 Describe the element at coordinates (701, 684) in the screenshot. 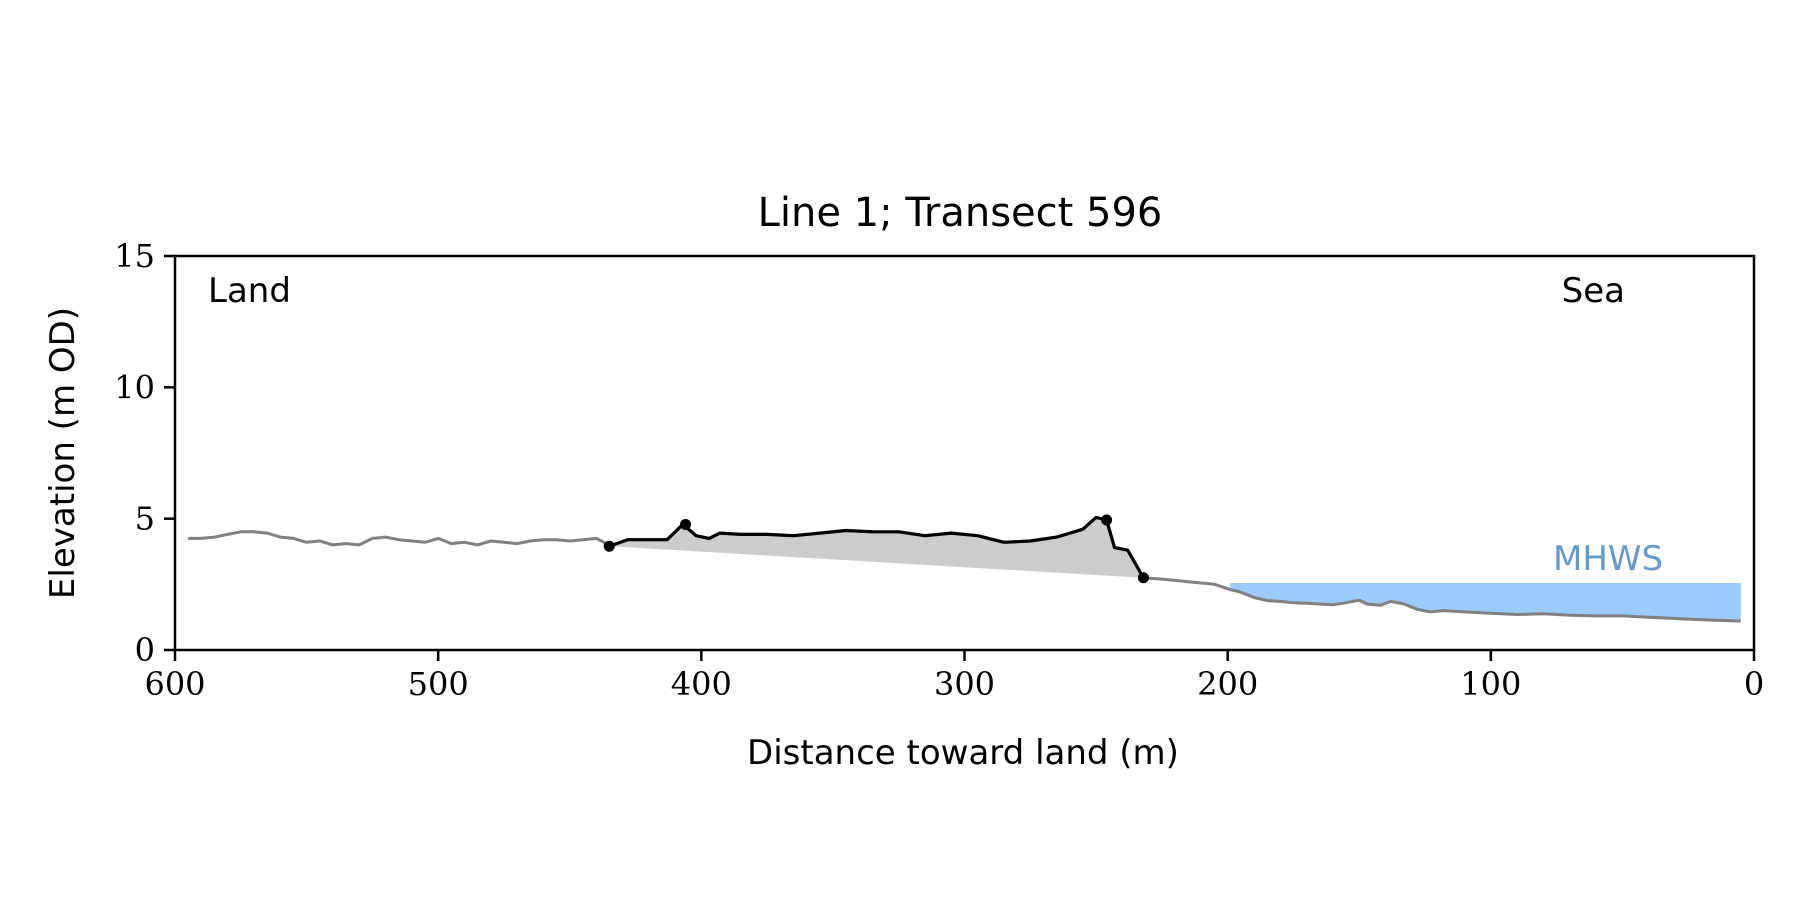

I see `x-tick-label: 400` at that location.